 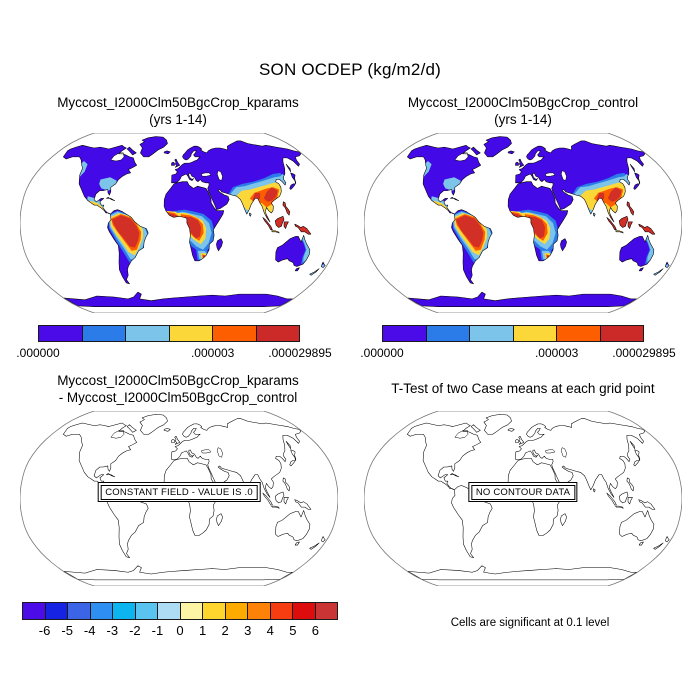 I want to click on panel-title-line1: Myccost_I2000Clm50BgcCrop_control, so click(x=523, y=102).